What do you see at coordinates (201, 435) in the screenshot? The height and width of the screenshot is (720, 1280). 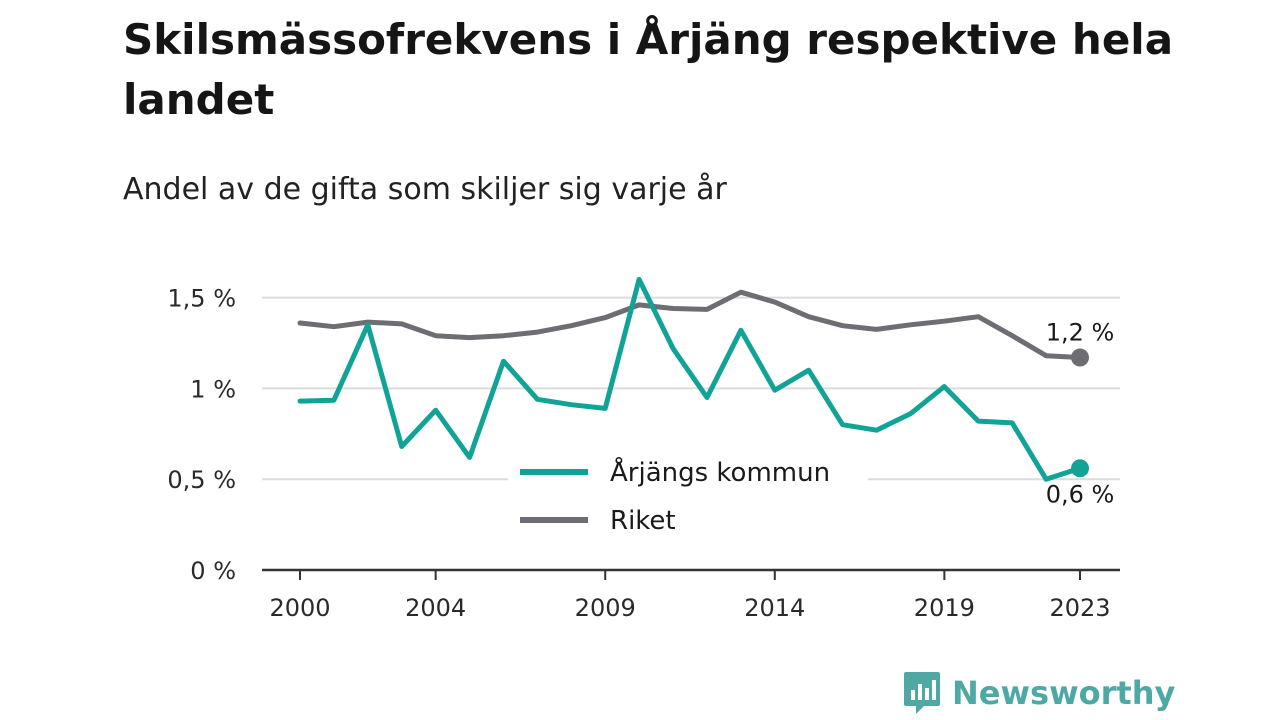 I see `y-axis-labels: 0 % 0,5 % 1 % 1,5 %` at bounding box center [201, 435].